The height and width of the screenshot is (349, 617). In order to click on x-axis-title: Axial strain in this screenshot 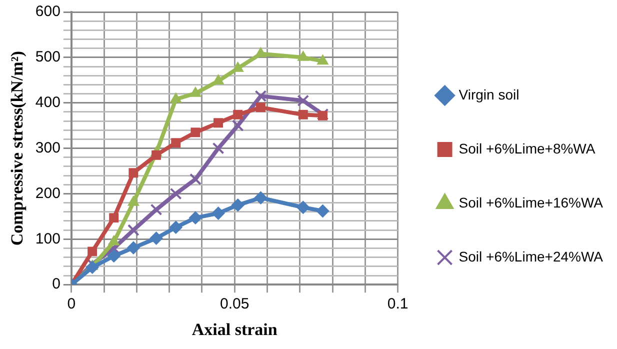, I will do `click(235, 330)`.